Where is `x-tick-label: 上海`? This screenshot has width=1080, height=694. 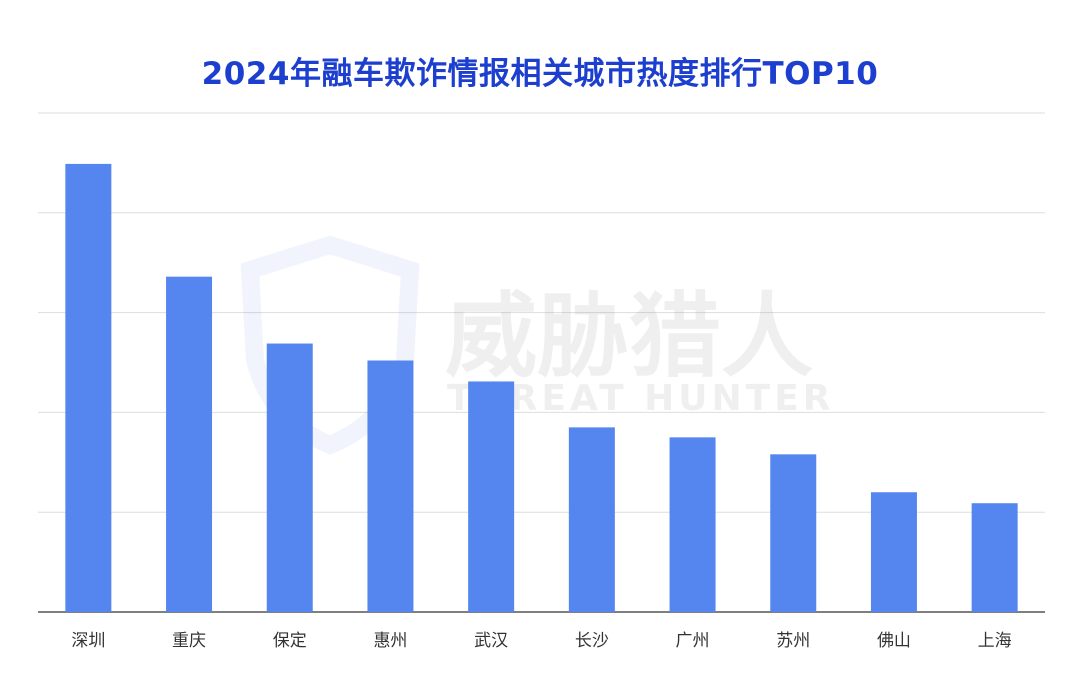 x-tick-label: 上海 is located at coordinates (995, 641).